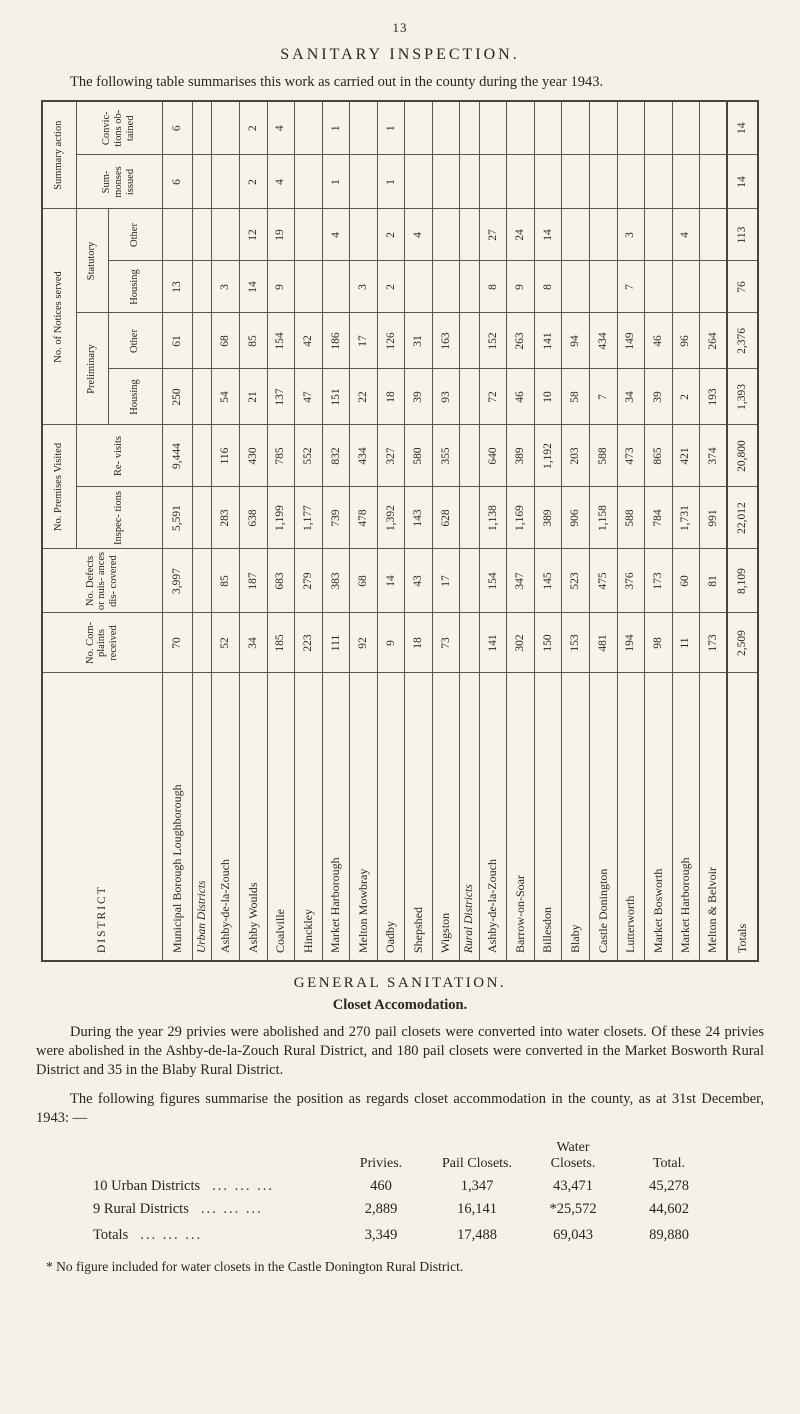  Describe the element at coordinates (391, 817) in the screenshot. I see `district-name: Oadby` at that location.